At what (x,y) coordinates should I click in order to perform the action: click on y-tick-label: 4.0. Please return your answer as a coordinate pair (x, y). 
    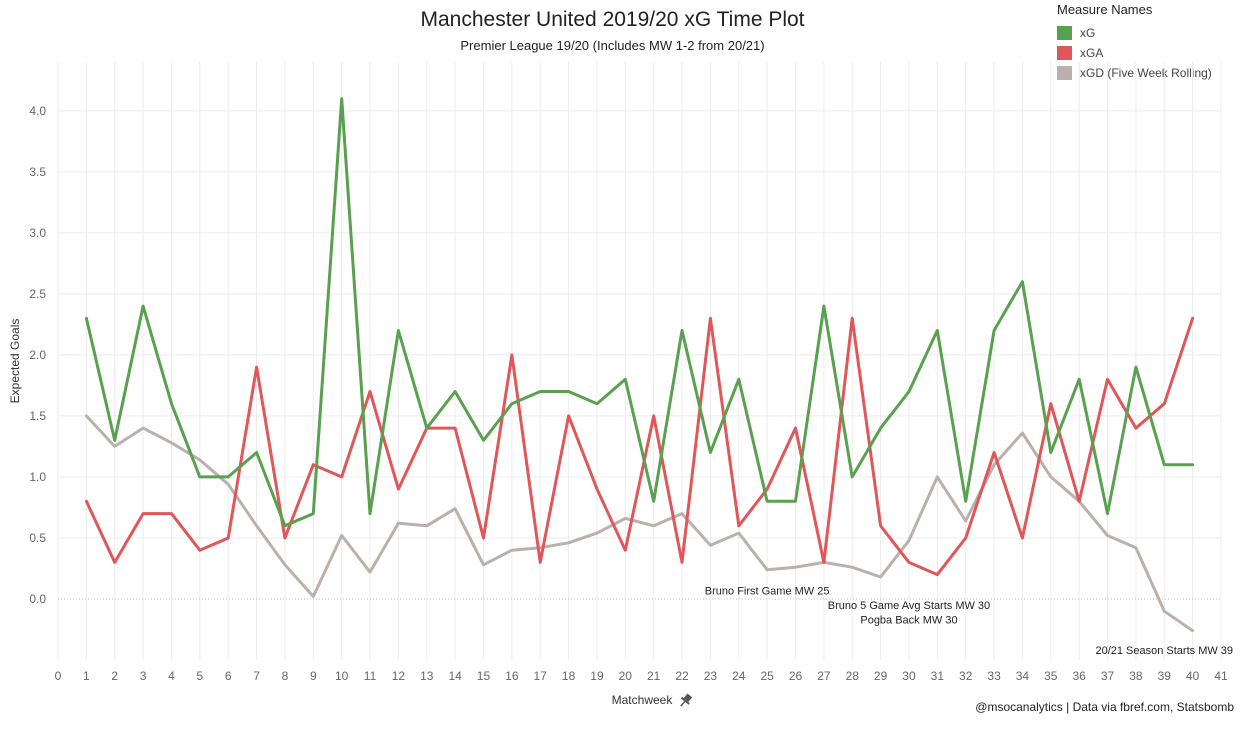
    Looking at the image, I should click on (37, 111).